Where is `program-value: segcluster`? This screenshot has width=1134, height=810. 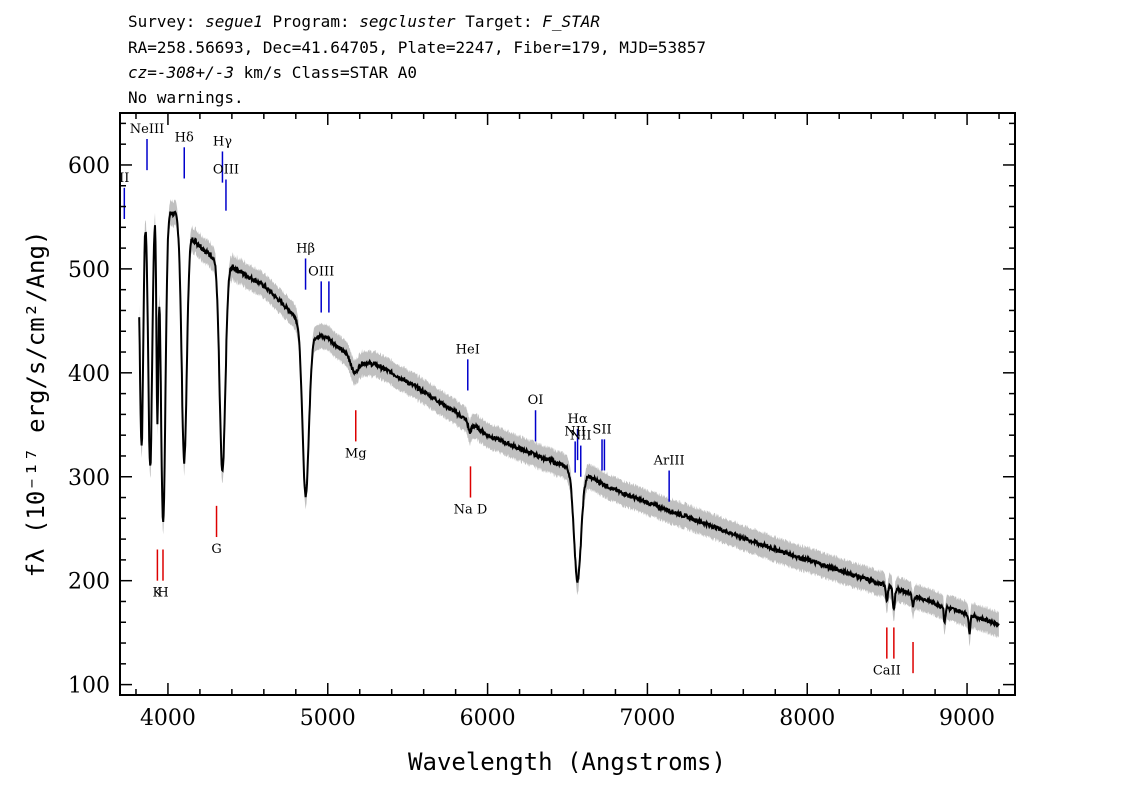
program-value: segcluster is located at coordinates (407, 21).